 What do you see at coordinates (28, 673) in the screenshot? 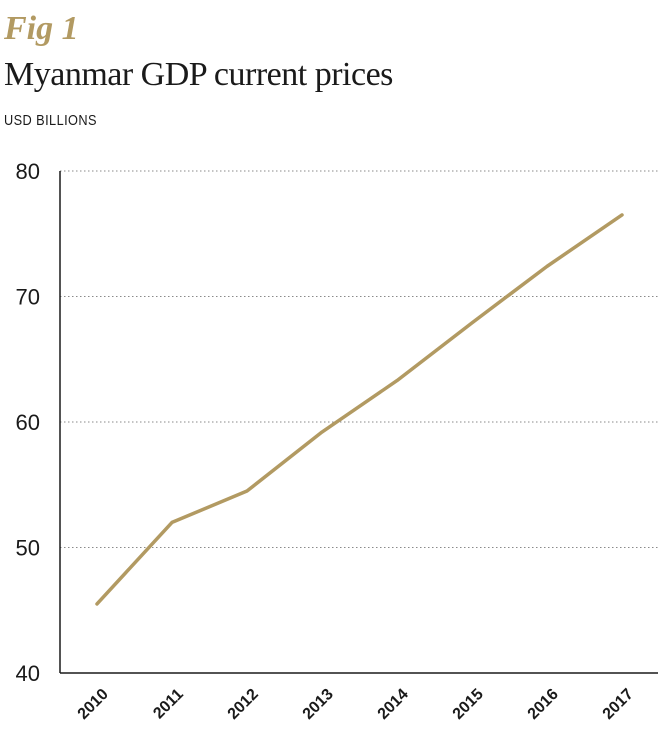
I see `y-tick-label: 40` at bounding box center [28, 673].